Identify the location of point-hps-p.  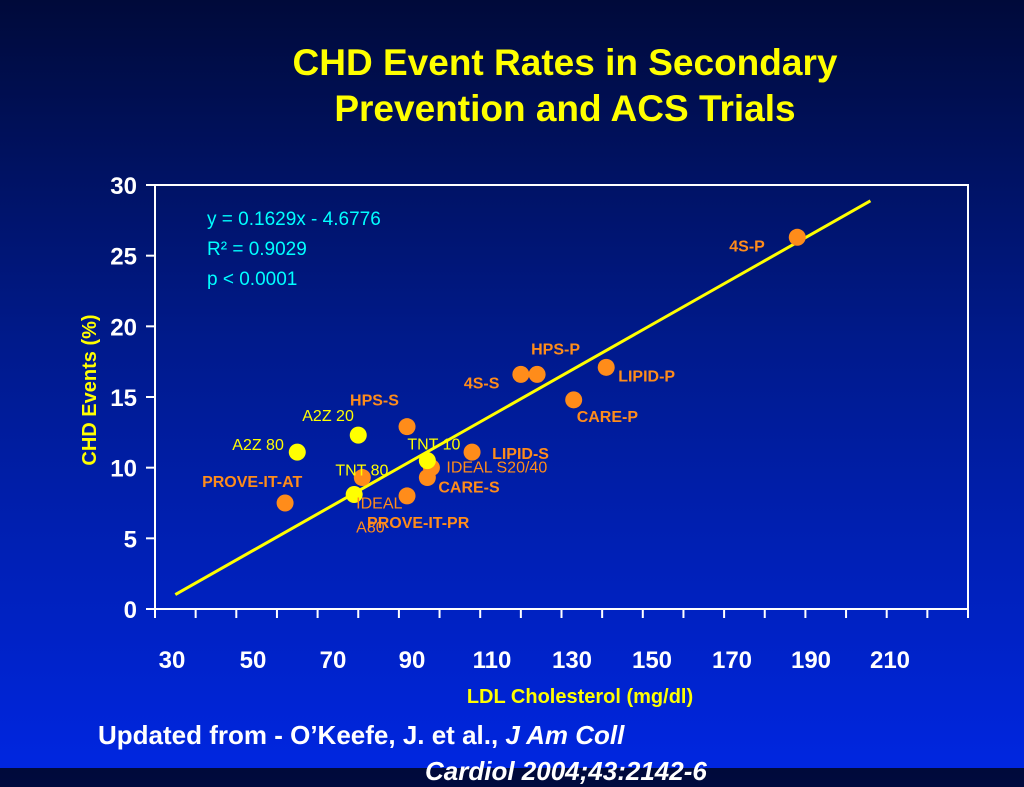
(537, 374).